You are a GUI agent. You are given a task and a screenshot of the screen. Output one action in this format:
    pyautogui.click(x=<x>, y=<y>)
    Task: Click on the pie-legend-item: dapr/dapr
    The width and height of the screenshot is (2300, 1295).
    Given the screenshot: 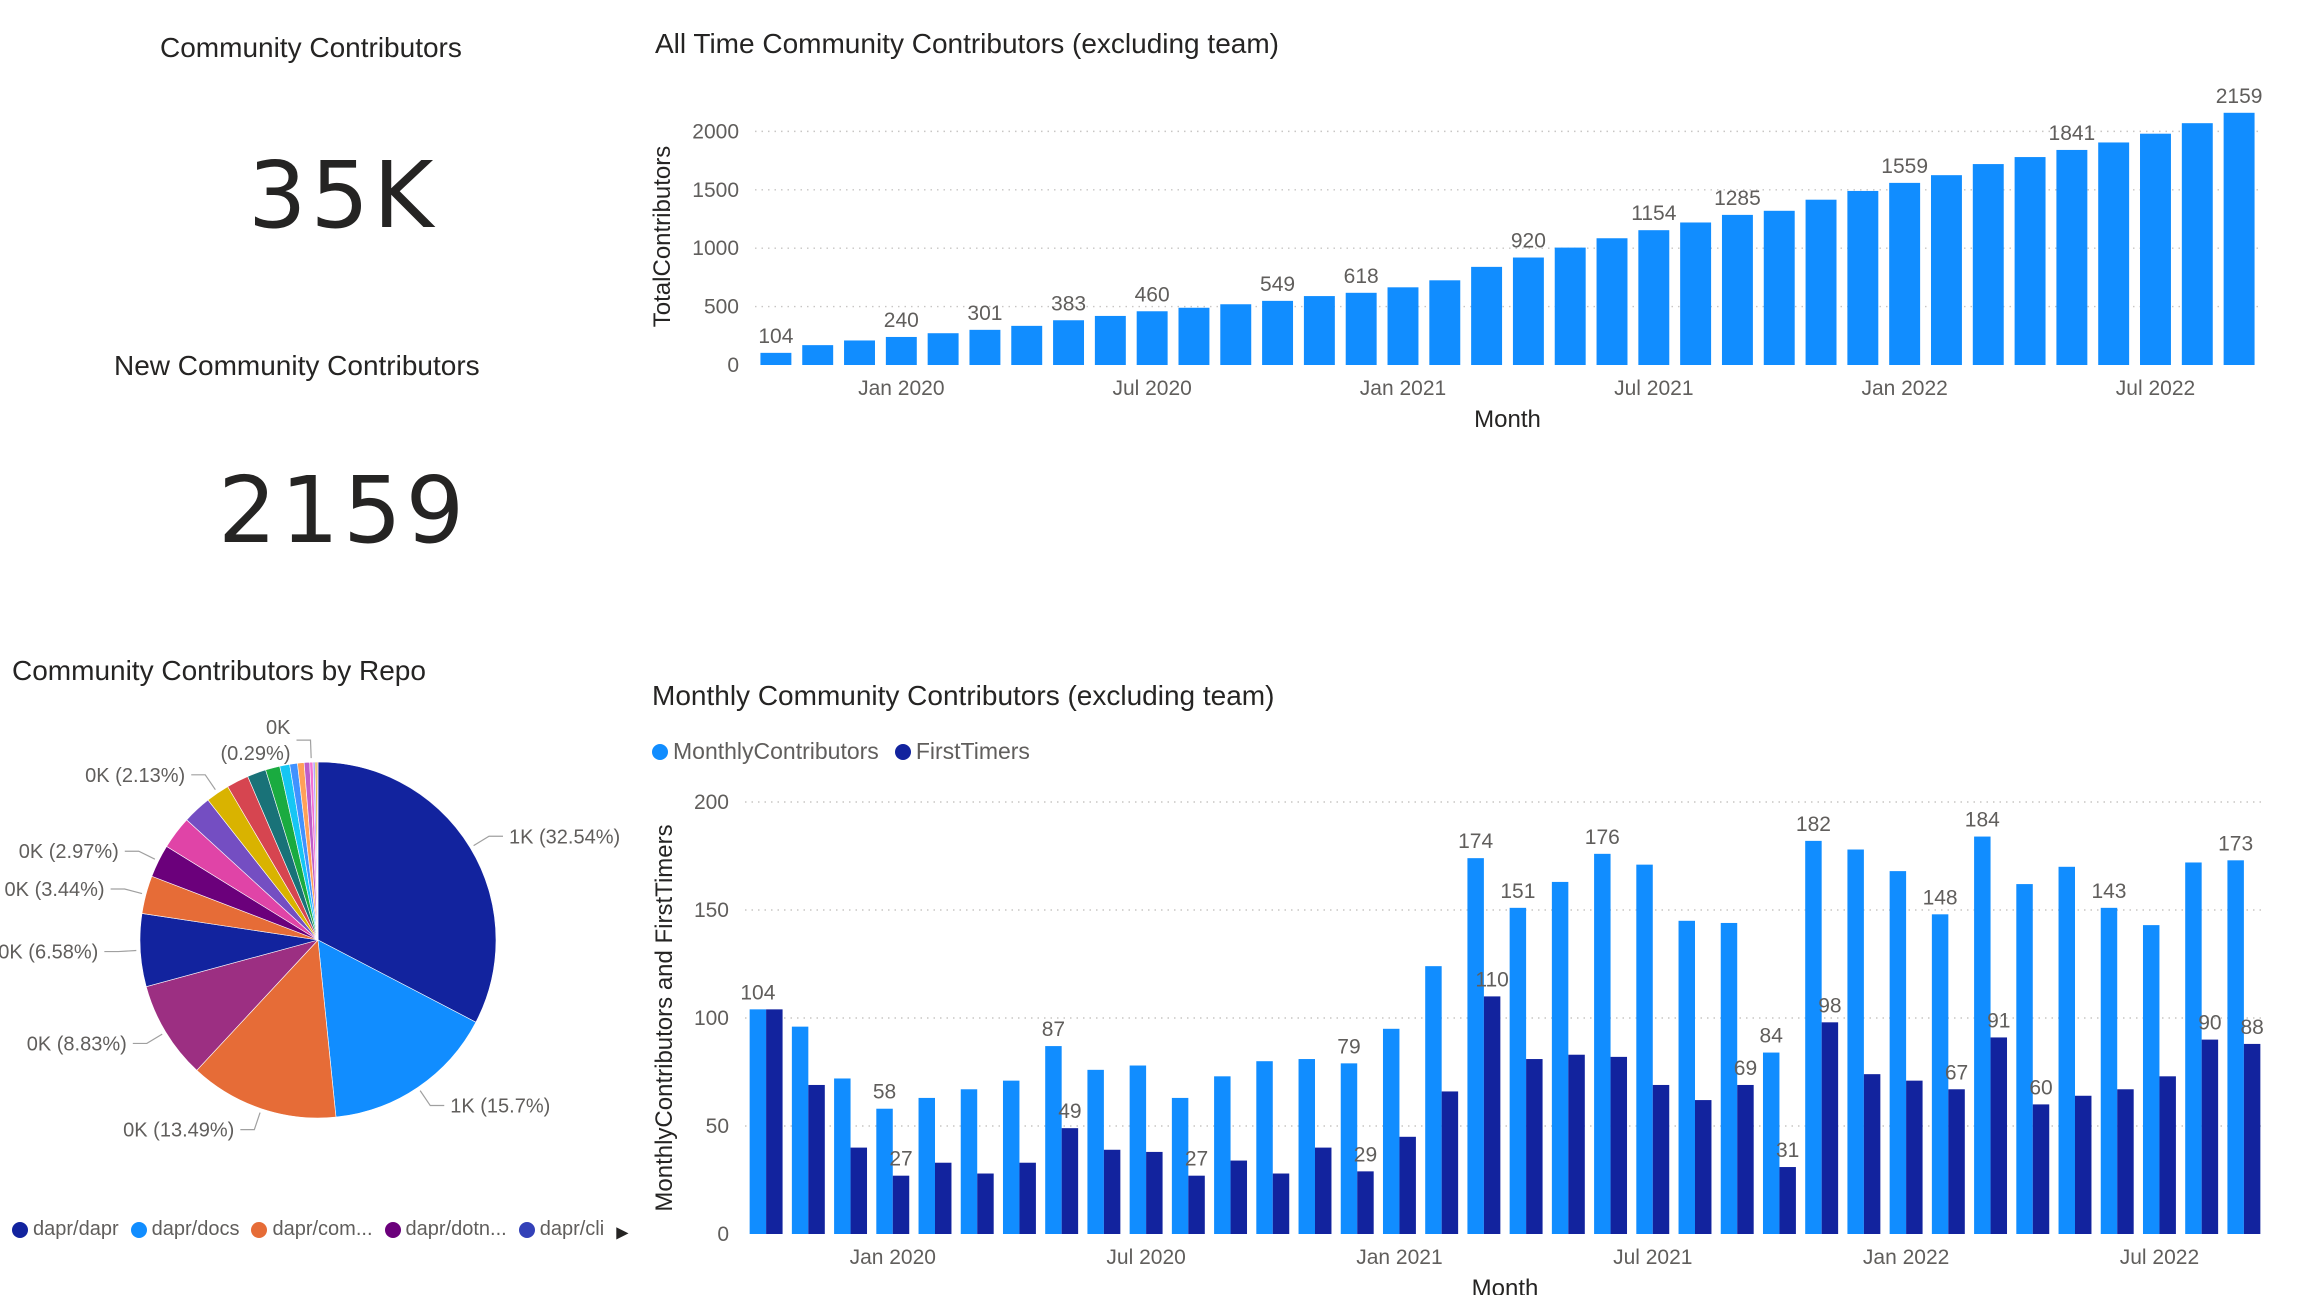 What is the action you would take?
    pyautogui.click(x=65, y=1229)
    